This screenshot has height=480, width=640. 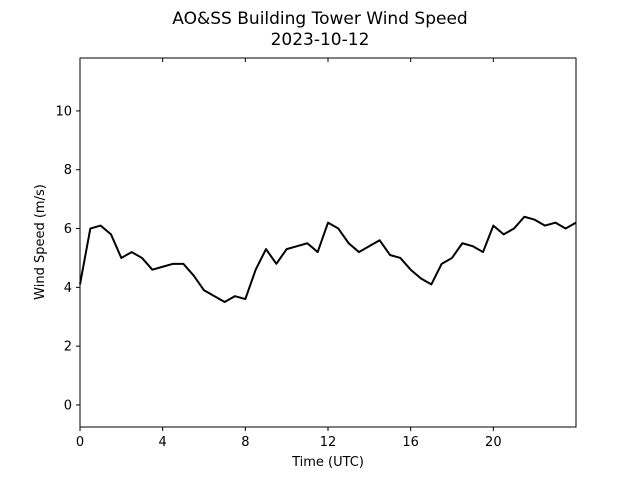 What do you see at coordinates (163, 442) in the screenshot?
I see `x-tick-label: 4` at bounding box center [163, 442].